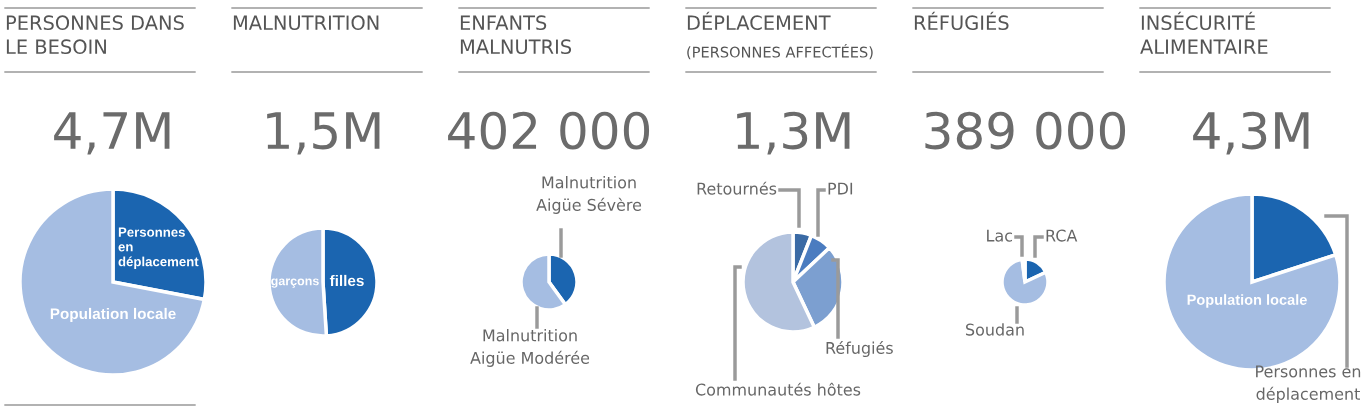 This screenshot has width=1363, height=412. Describe the element at coordinates (759, 21) in the screenshot. I see `chart-title: DÉPLACEMENT` at that location.